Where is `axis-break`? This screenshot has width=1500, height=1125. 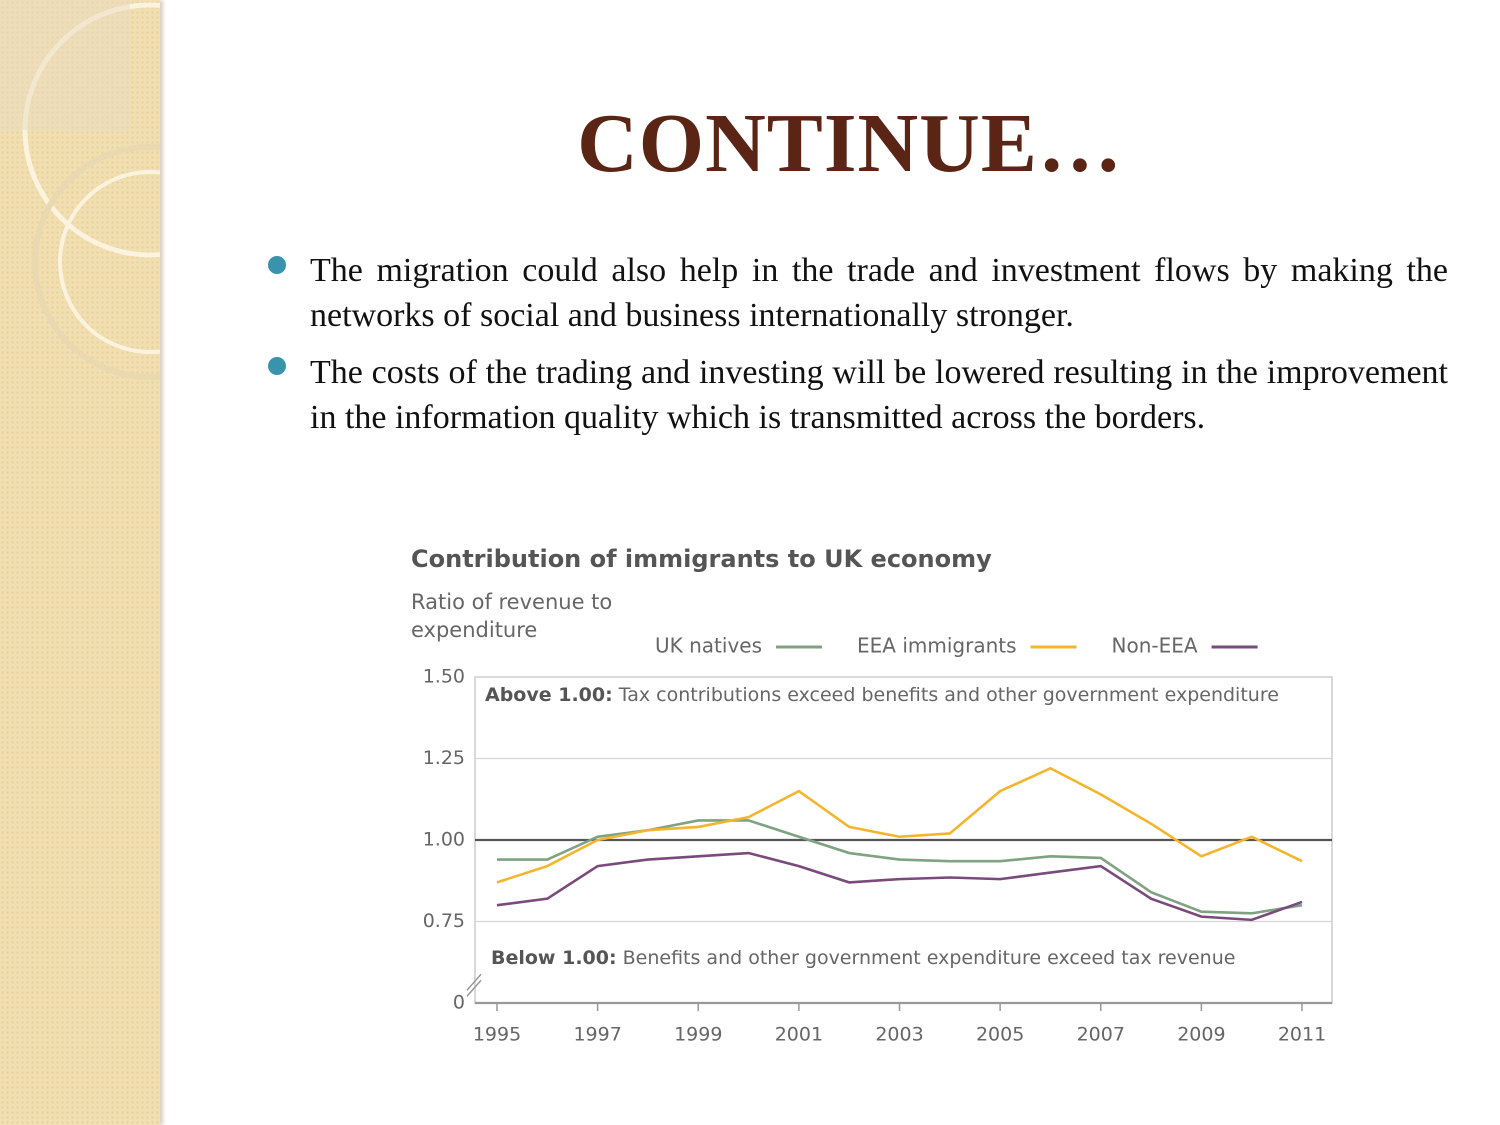
axis-break is located at coordinates (474, 985).